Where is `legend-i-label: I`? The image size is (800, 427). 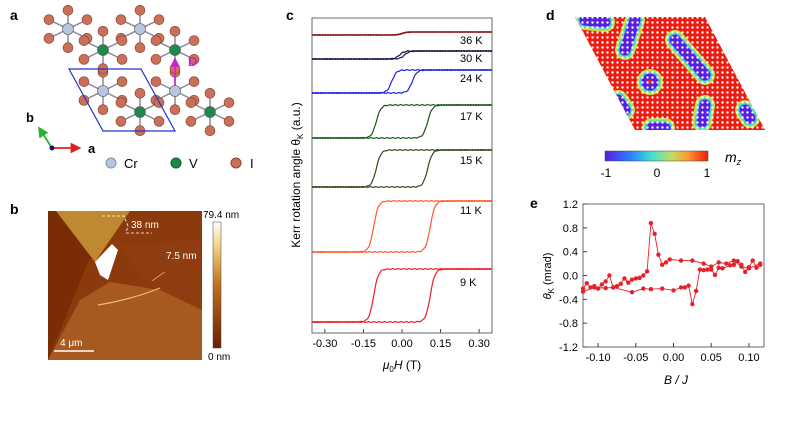 legend-i-label: I is located at coordinates (252, 163).